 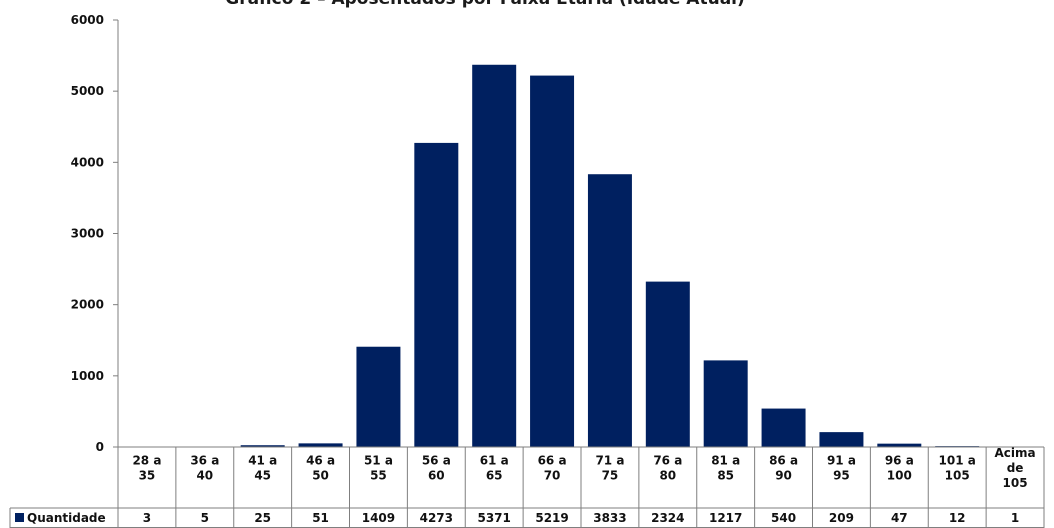 What do you see at coordinates (320, 468) in the screenshot?
I see `x-tick-label: 46 a 50` at bounding box center [320, 468].